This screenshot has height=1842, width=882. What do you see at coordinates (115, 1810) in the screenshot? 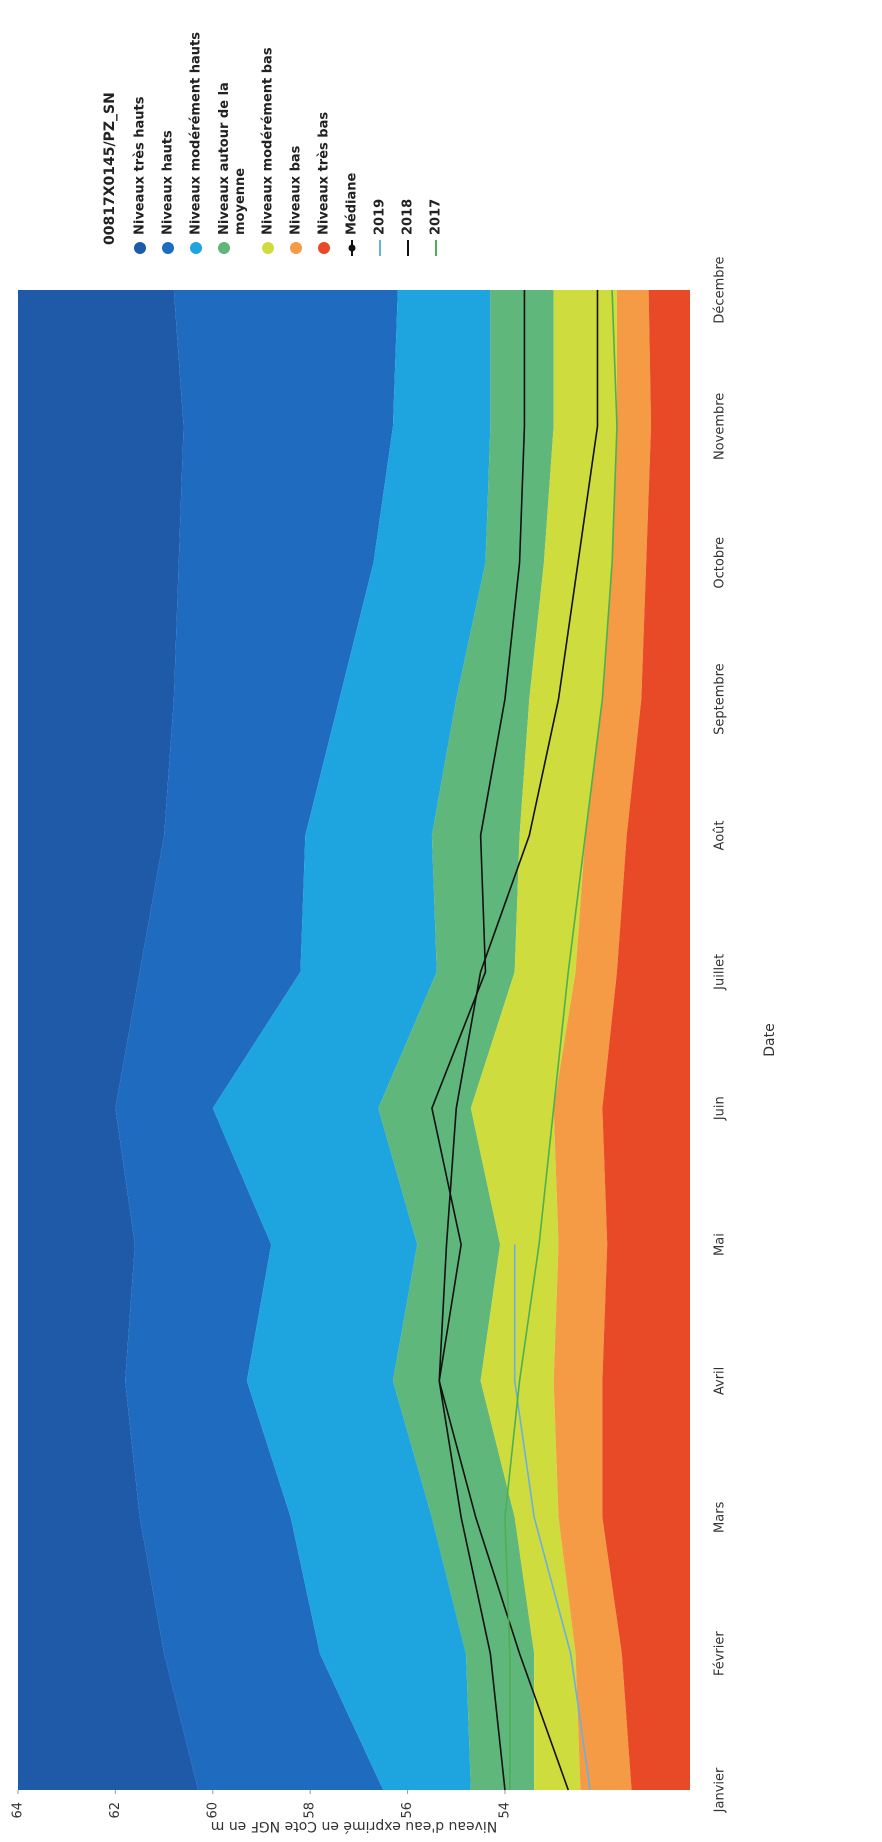
I see `y-tick-label: 62` at bounding box center [115, 1810].